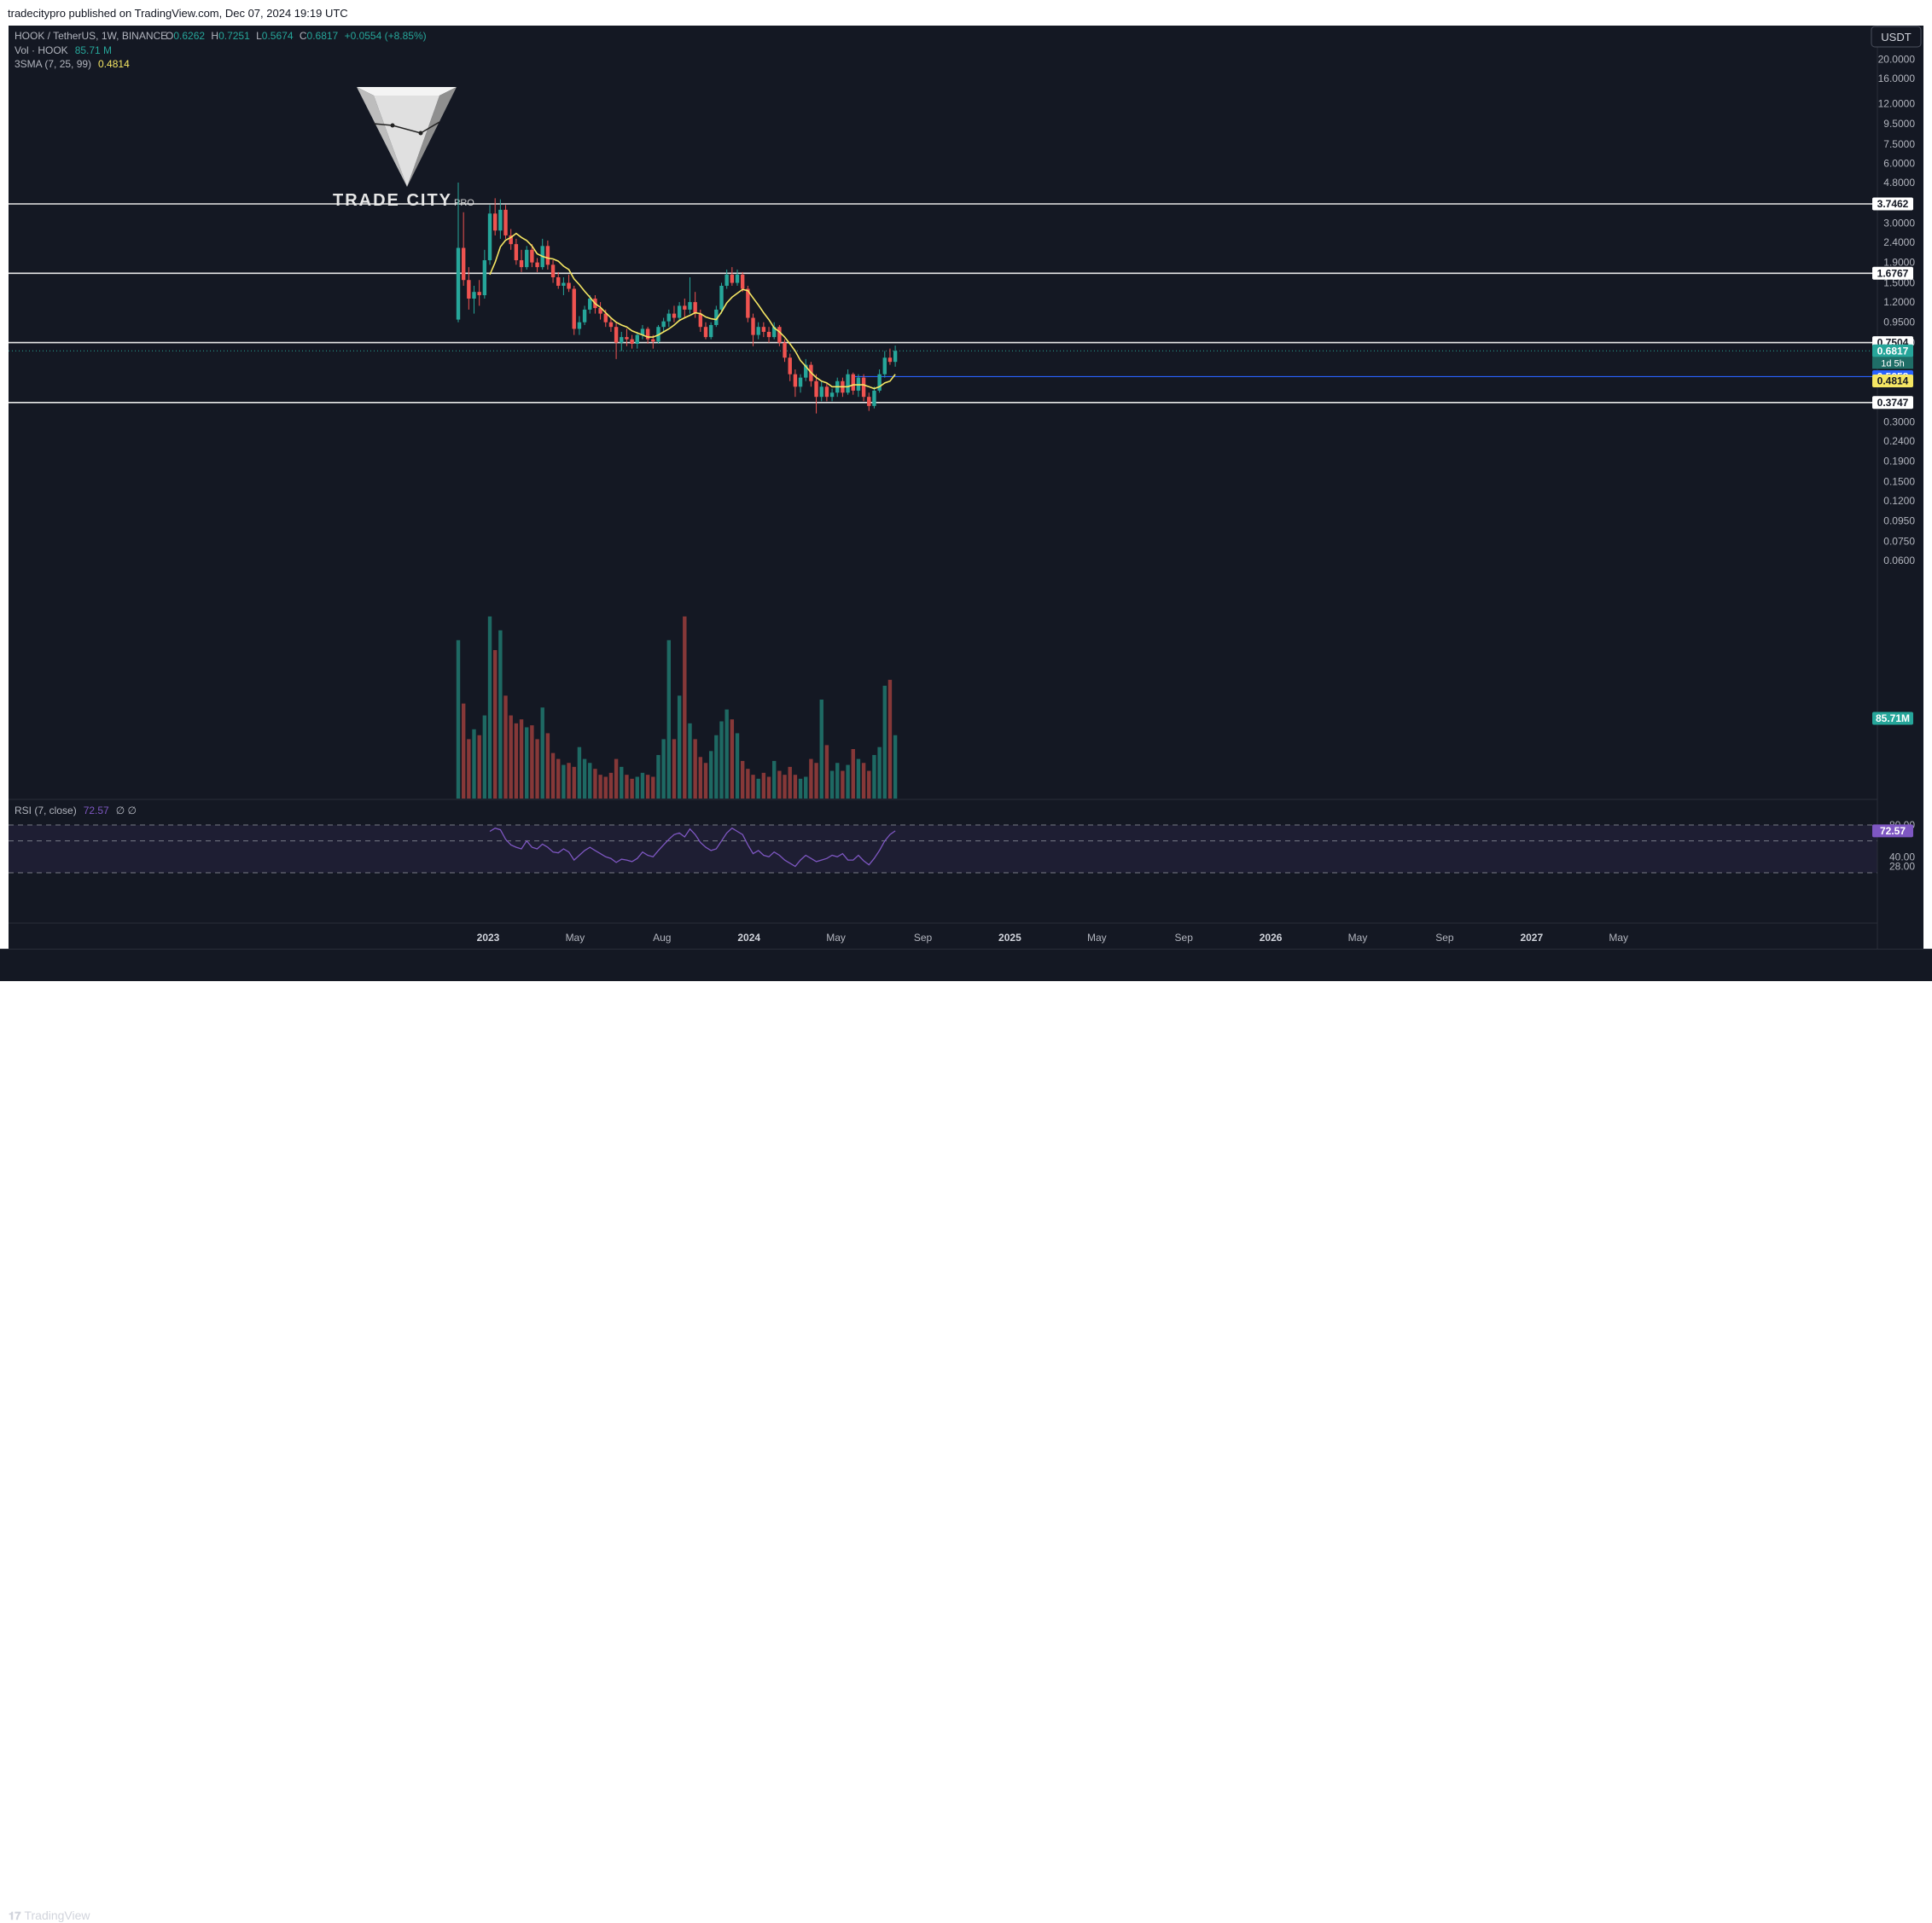 This screenshot has width=1932, height=1923. What do you see at coordinates (1897, 103) in the screenshot?
I see `price-tick-label: 12.0000` at bounding box center [1897, 103].